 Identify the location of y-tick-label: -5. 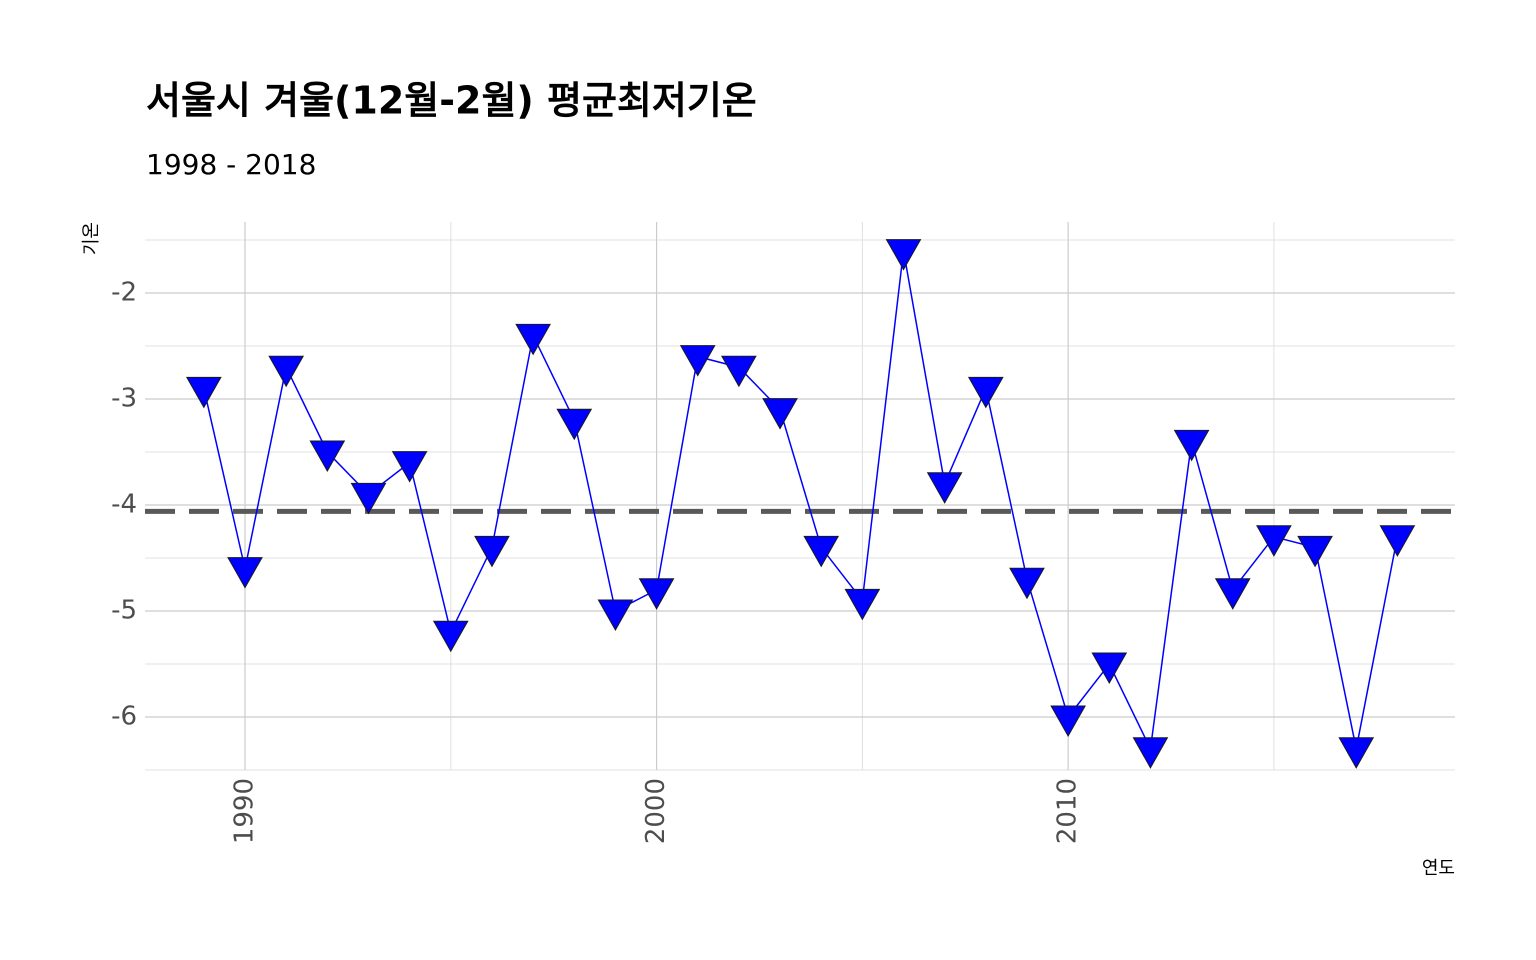
(124, 611).